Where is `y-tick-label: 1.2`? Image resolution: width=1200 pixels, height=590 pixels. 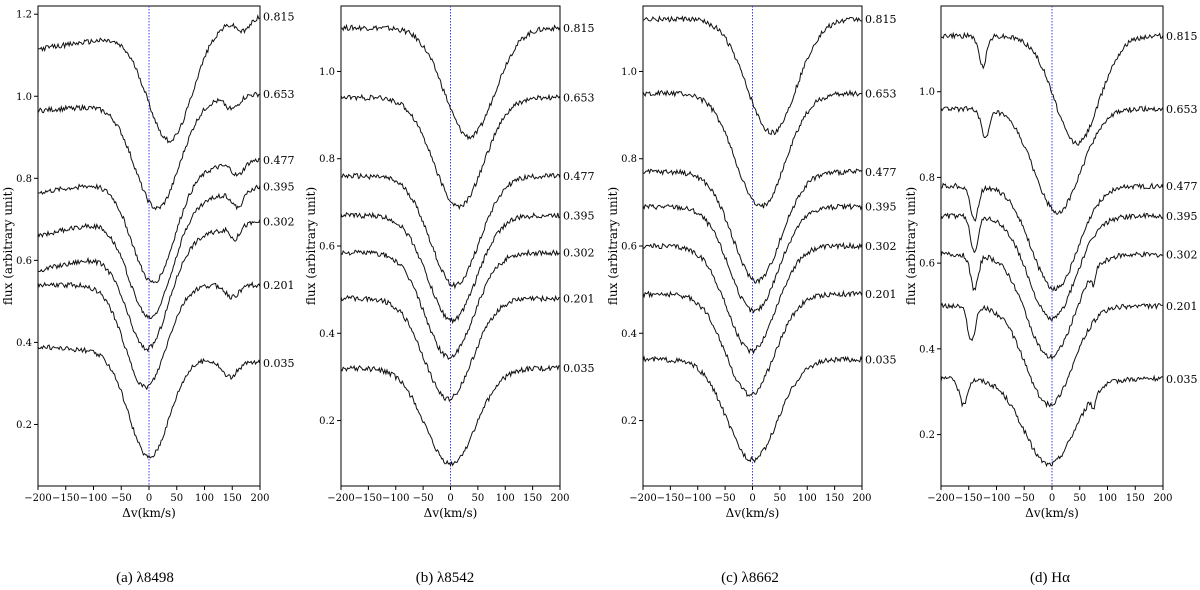
y-tick-label: 1.2 is located at coordinates (24, 15).